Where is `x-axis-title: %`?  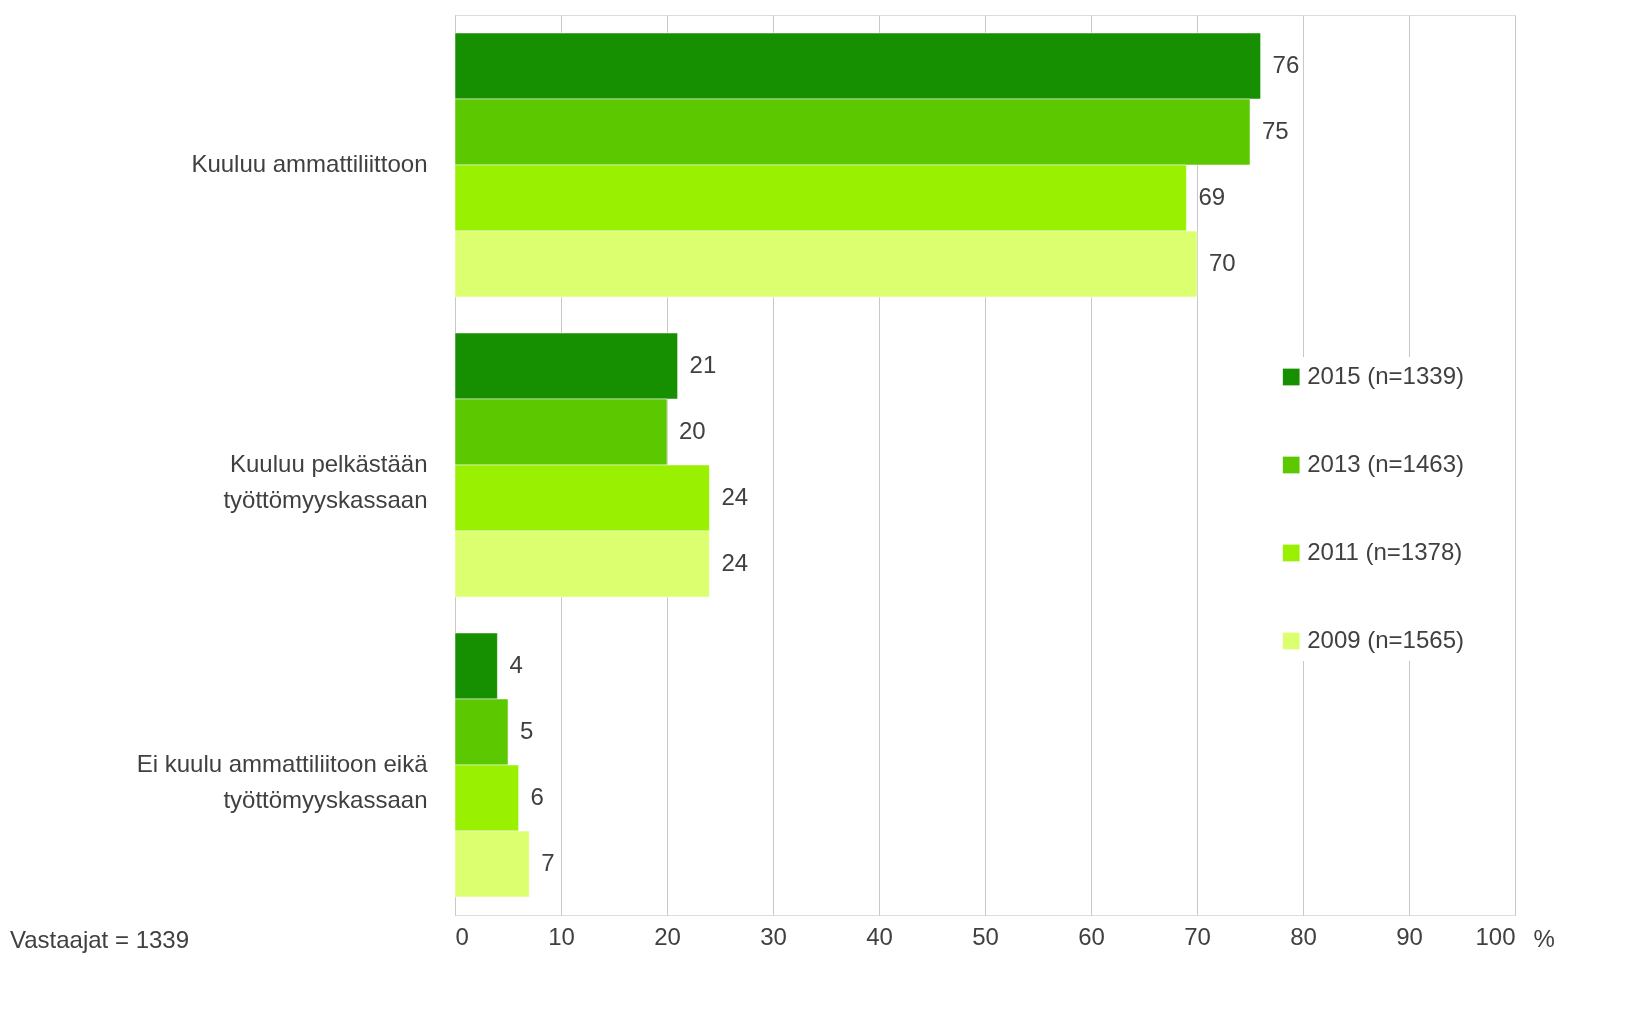
x-axis-title: % is located at coordinates (1544, 938).